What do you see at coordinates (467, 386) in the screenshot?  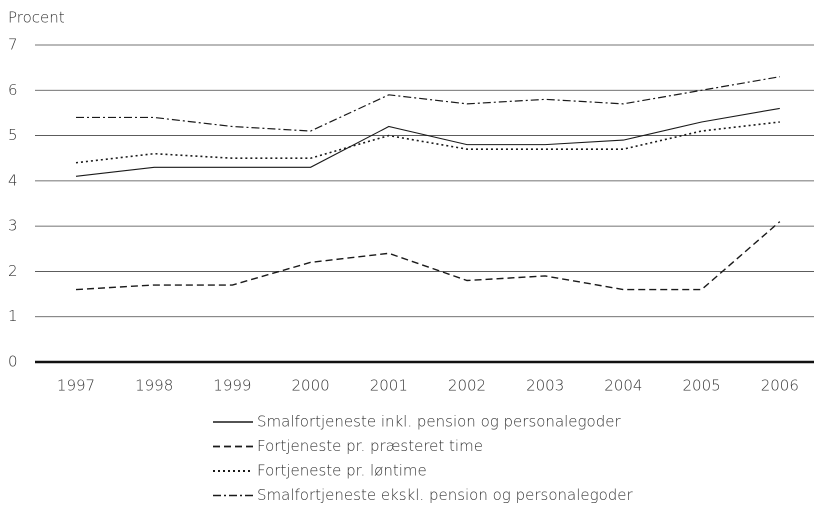 I see `x-tick-label: 2002` at bounding box center [467, 386].